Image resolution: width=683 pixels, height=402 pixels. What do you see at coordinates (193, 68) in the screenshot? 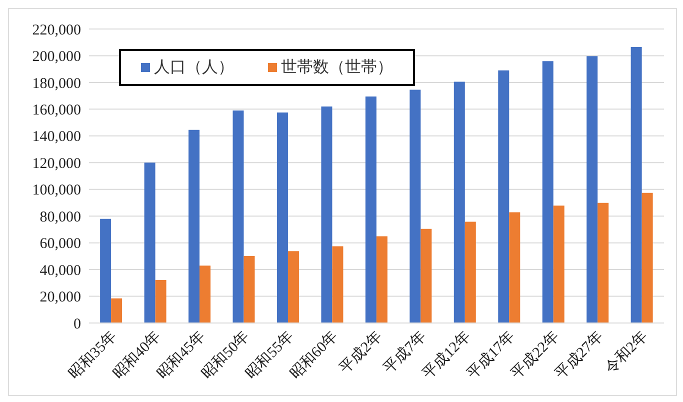
I see `legend-label: 人口（人）` at bounding box center [193, 68].